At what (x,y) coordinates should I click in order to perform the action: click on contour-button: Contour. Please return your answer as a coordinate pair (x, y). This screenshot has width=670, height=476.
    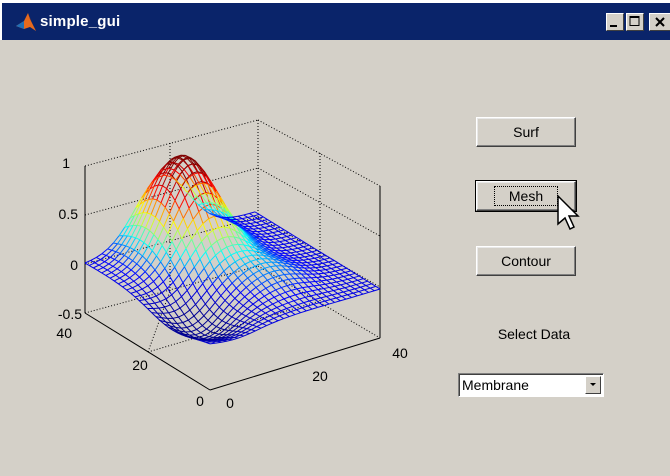
    Looking at the image, I should click on (526, 261).